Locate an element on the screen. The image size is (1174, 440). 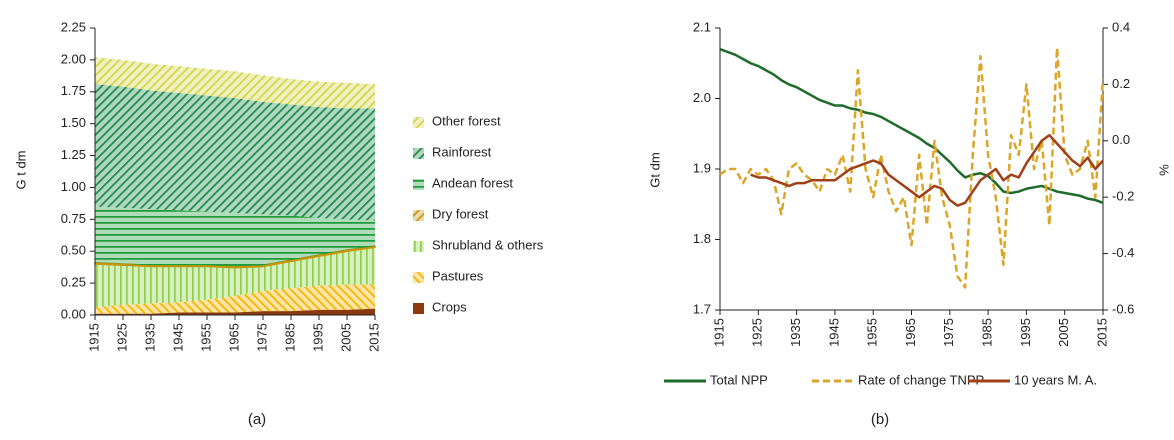
legend-label: Andean forest is located at coordinates (472, 182).